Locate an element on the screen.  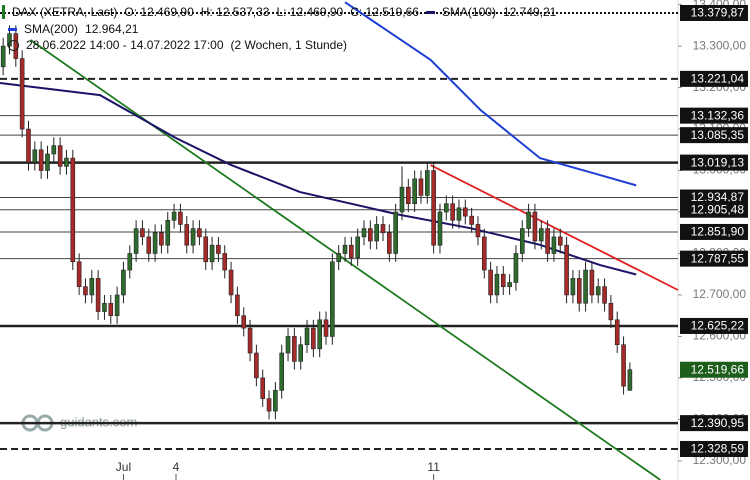
legend-value: 12.964,21 is located at coordinates (112, 29).